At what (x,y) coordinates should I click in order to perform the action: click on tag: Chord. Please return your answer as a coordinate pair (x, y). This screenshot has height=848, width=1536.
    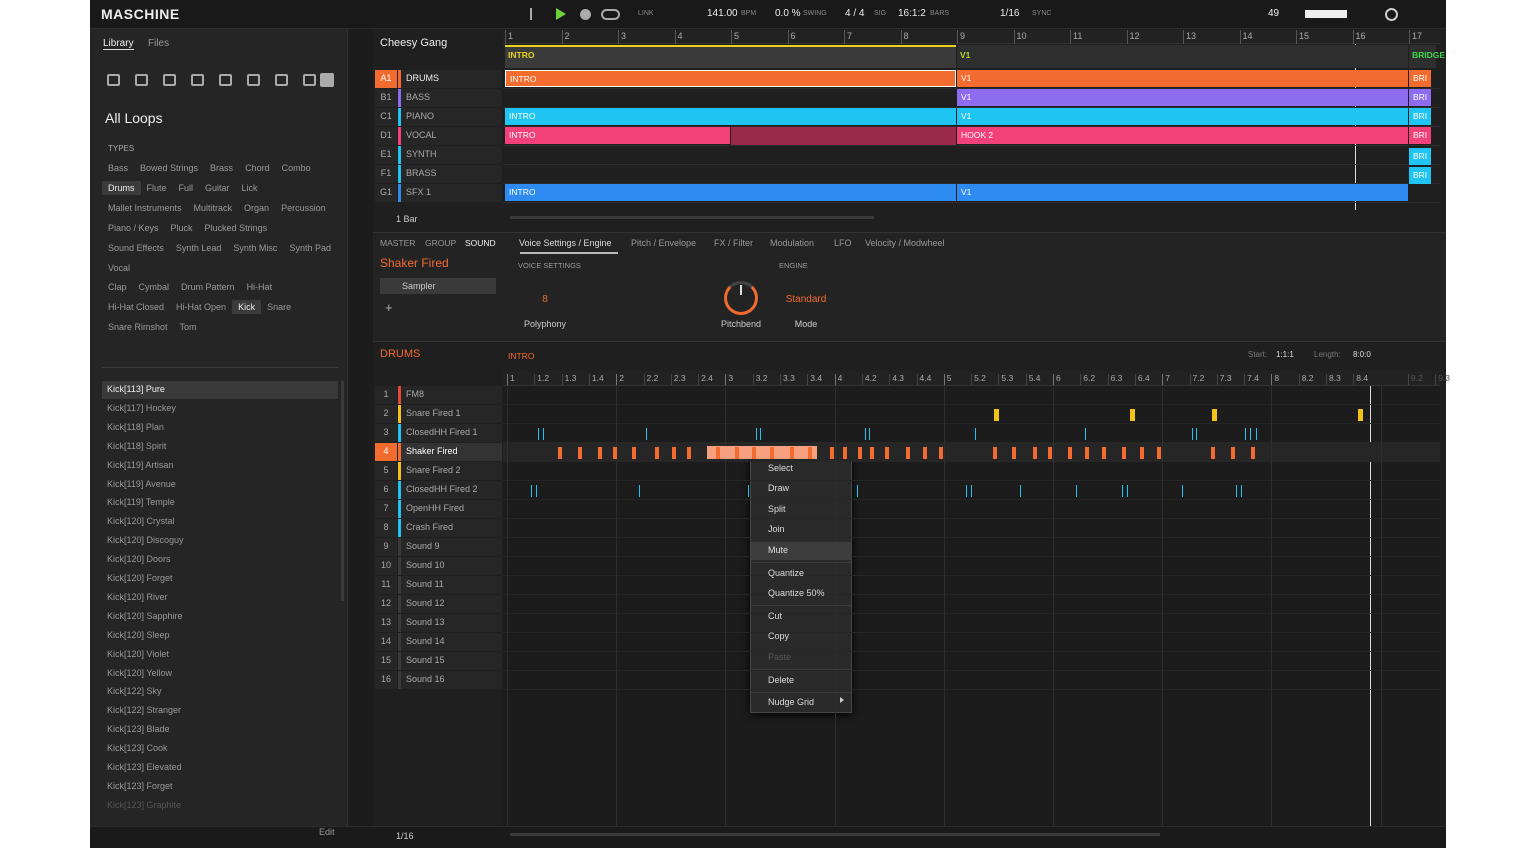
    Looking at the image, I should click on (257, 168).